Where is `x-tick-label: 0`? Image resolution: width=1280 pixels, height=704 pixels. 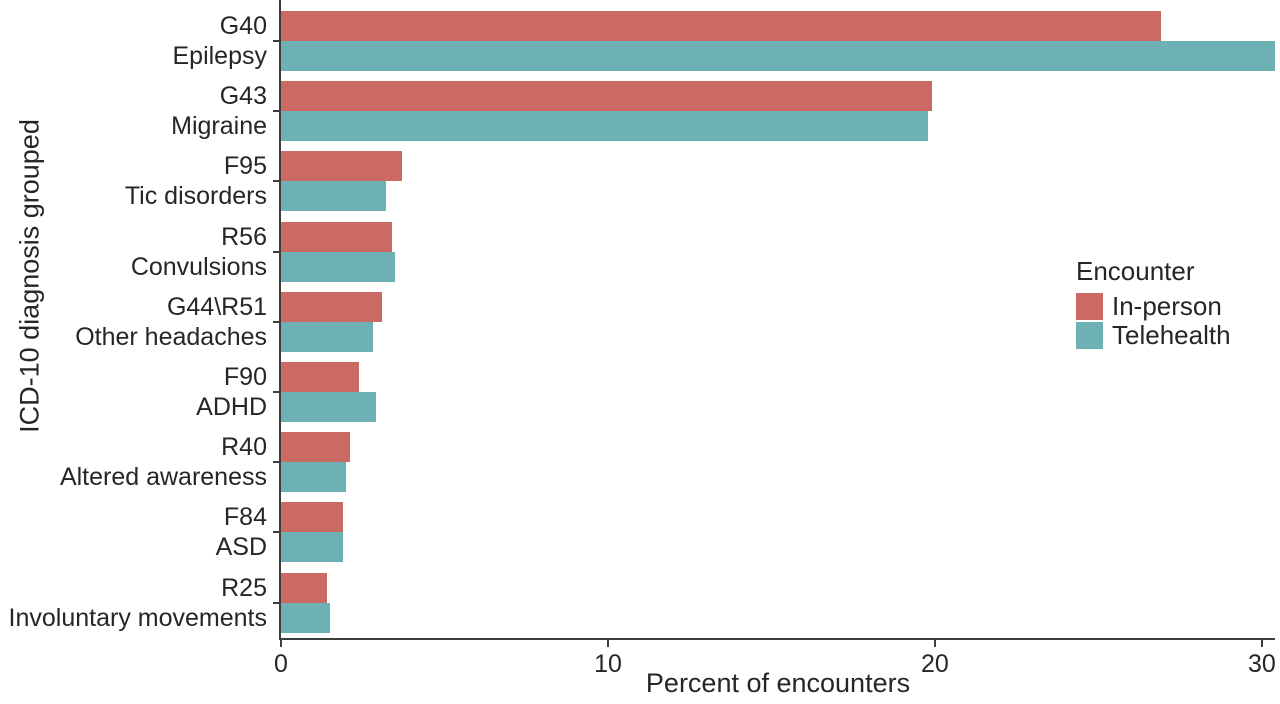 x-tick-label: 0 is located at coordinates (281, 664).